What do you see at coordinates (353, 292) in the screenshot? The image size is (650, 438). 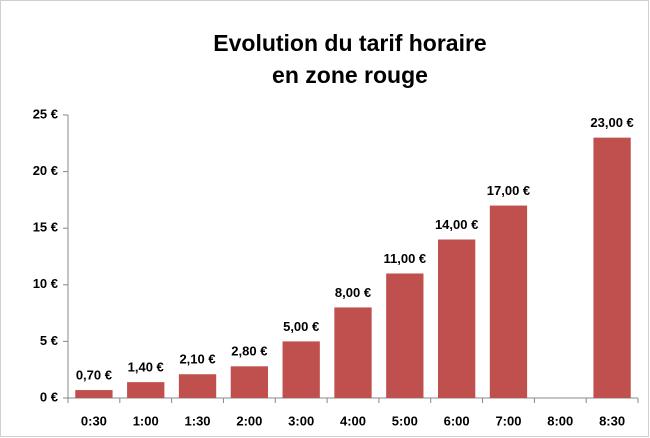 I see `value-label: 8,00 €` at bounding box center [353, 292].